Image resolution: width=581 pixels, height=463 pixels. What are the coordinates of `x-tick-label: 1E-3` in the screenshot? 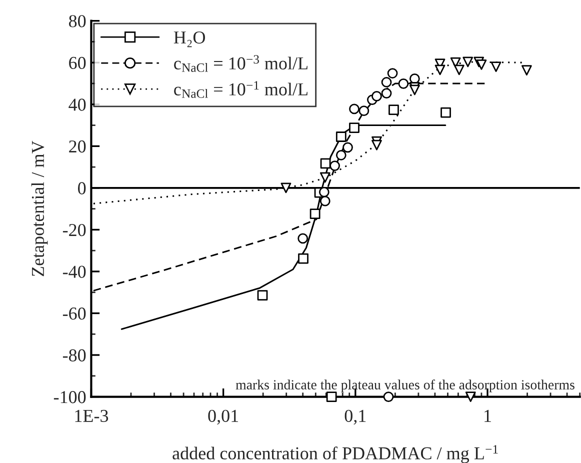 It's located at (91, 416).